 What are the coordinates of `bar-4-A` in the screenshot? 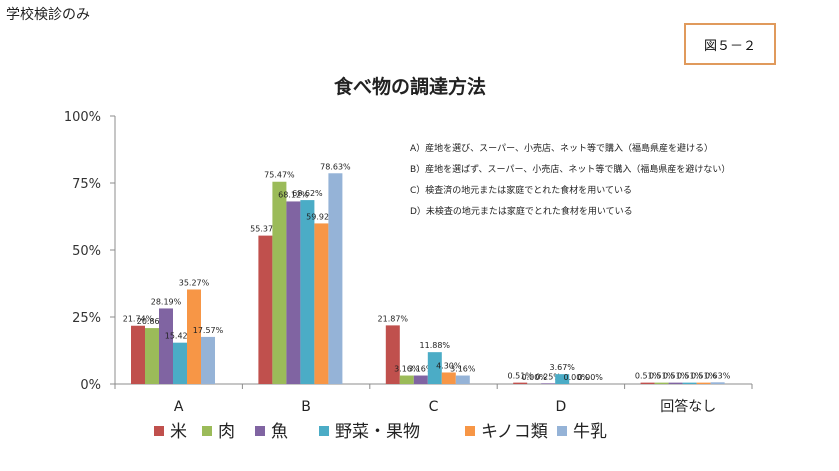 It's located at (180, 363).